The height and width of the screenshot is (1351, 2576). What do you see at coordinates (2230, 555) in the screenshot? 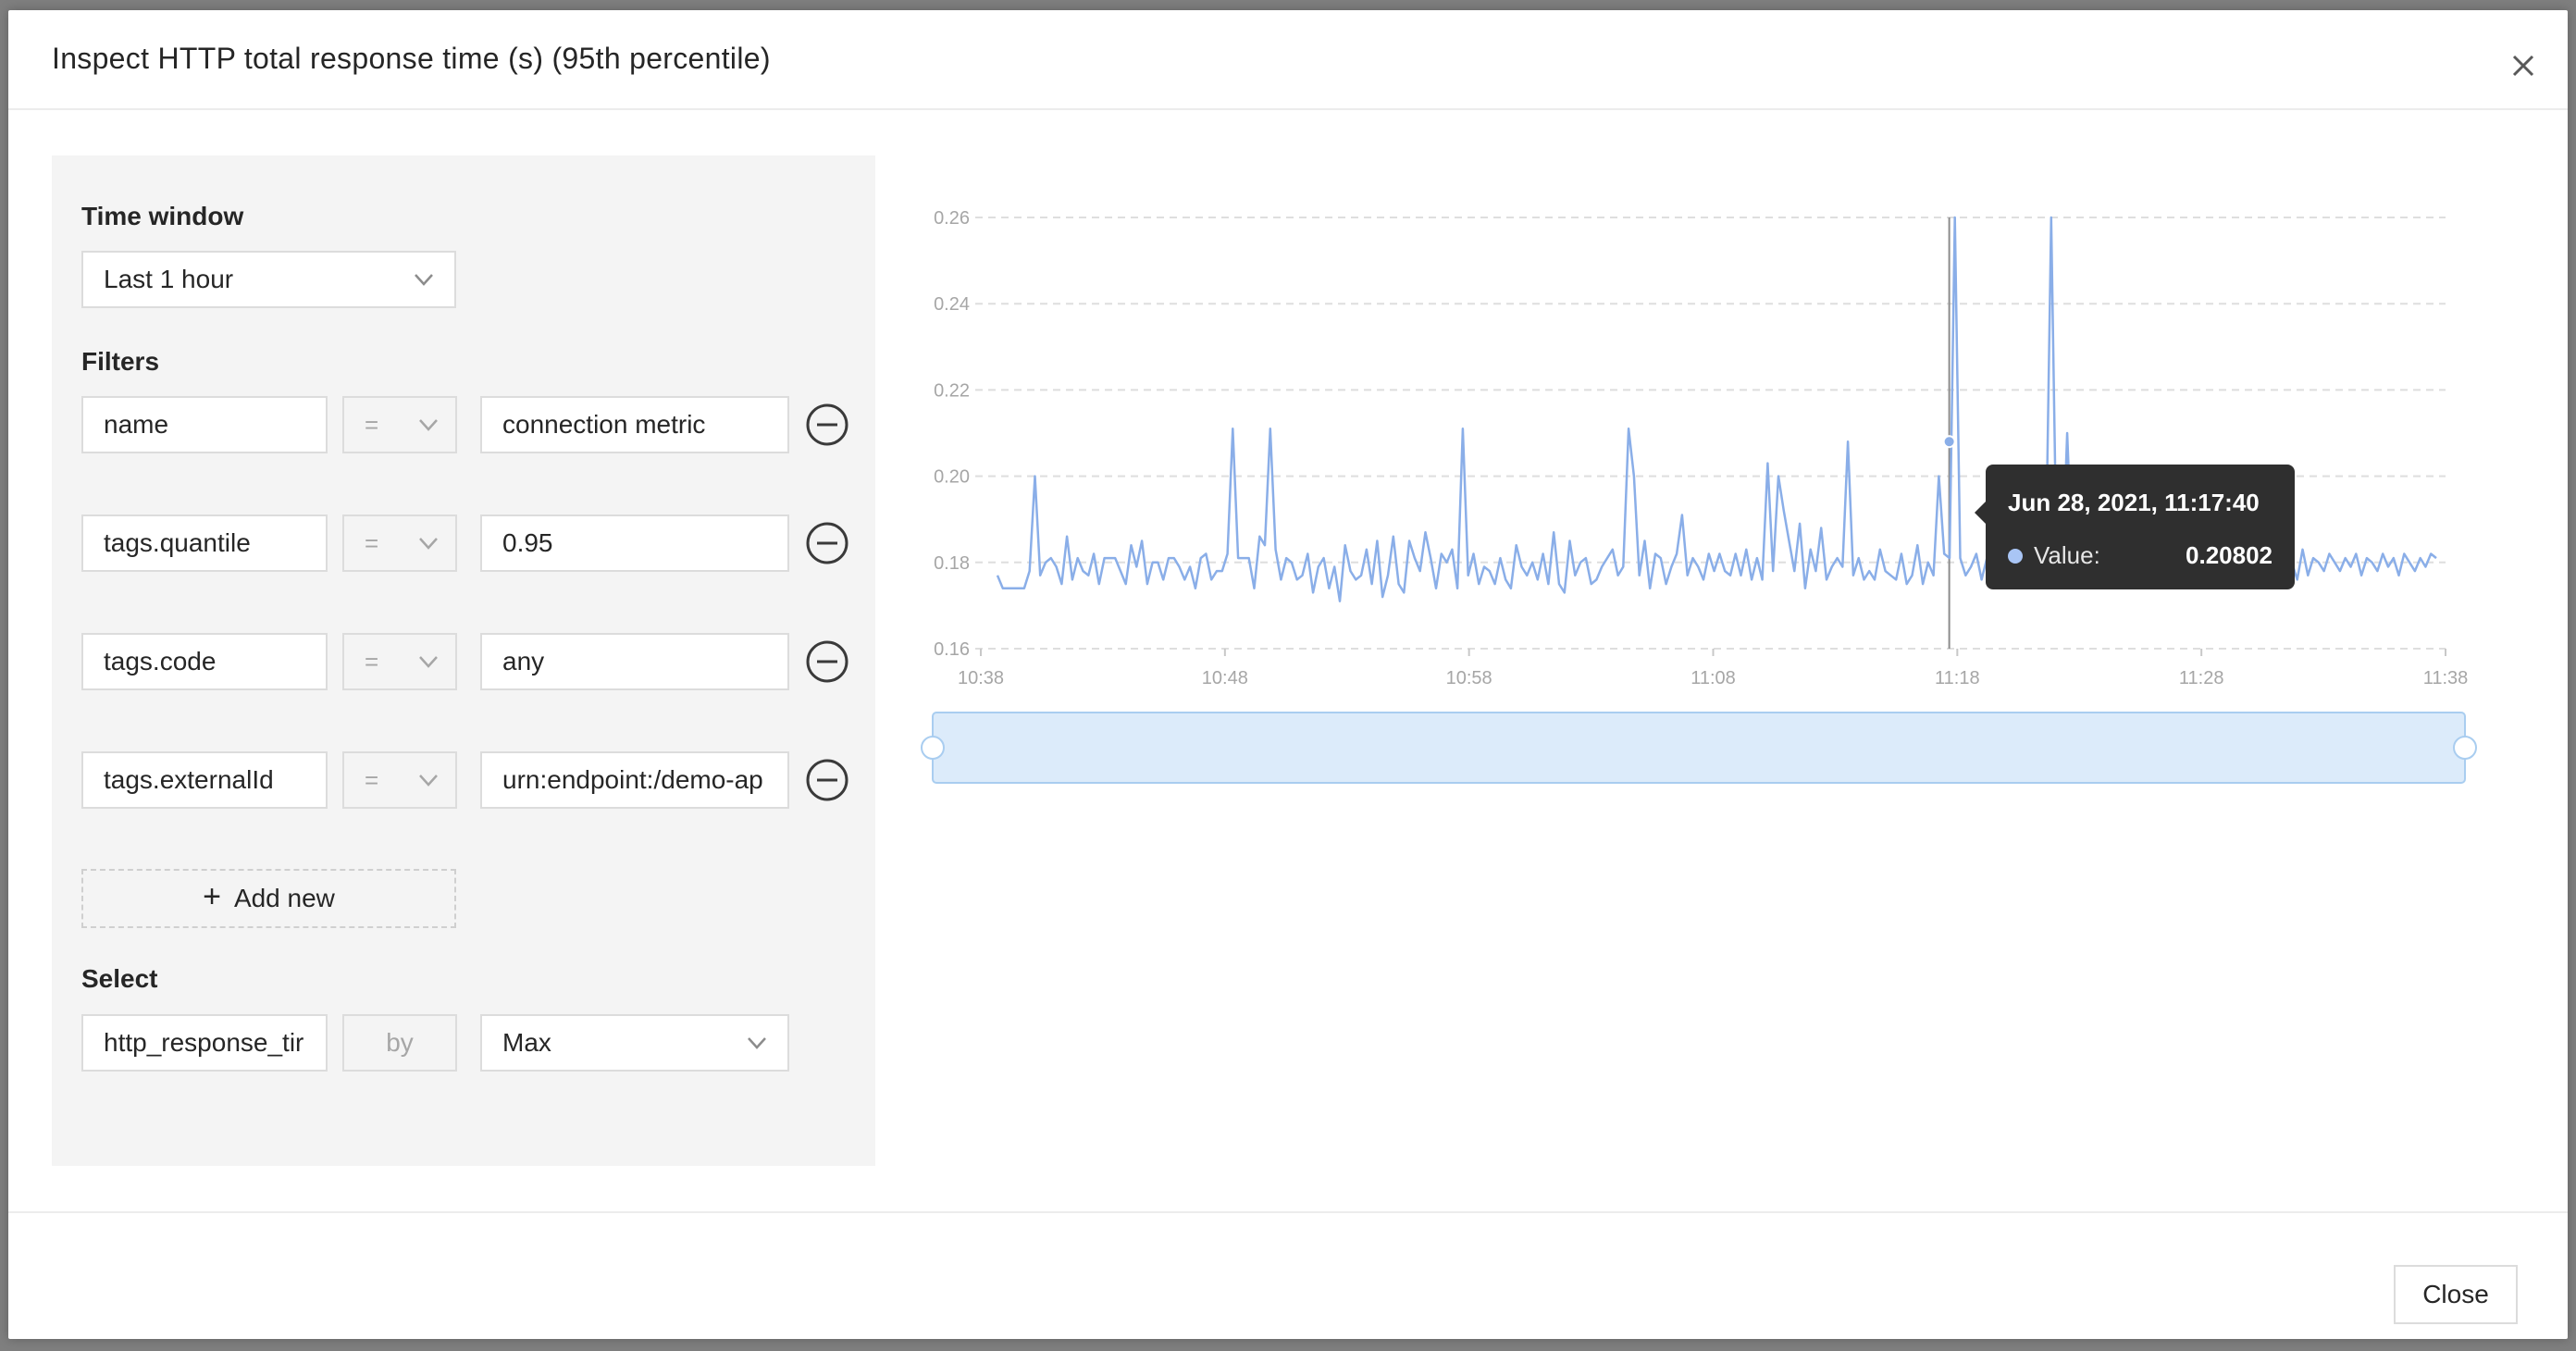
I see `tooltip-value: 0.20802` at bounding box center [2230, 555].